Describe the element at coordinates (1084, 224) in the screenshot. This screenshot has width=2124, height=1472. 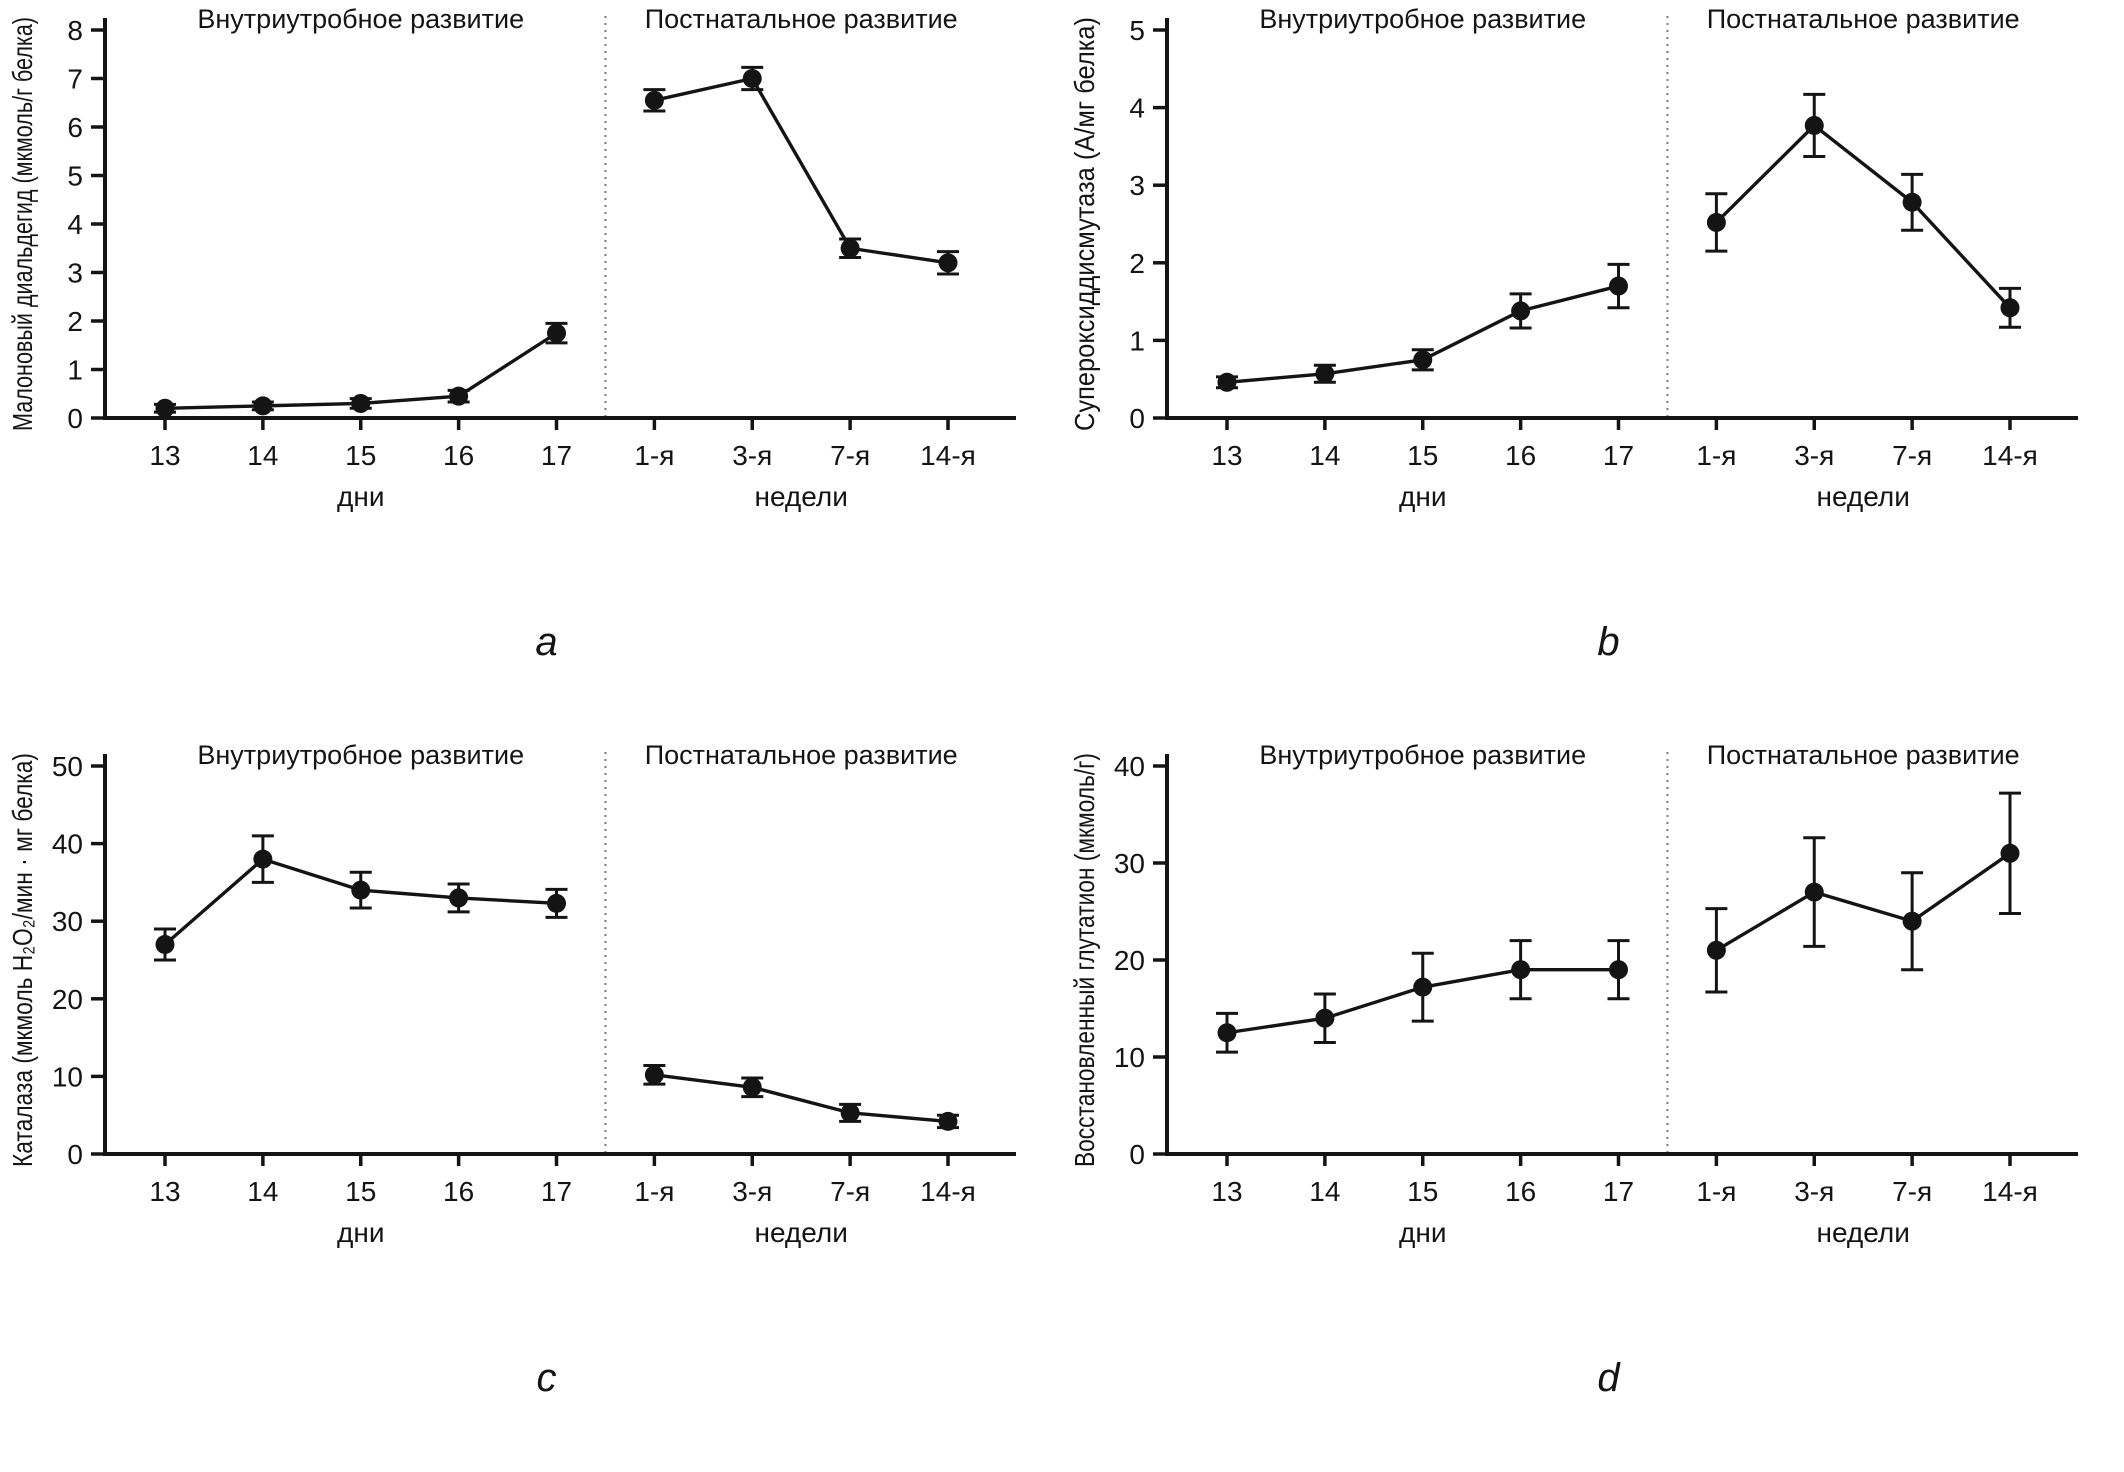
I see `y-axis-label: Супероксиддисмутаза (А/мг белка)` at that location.